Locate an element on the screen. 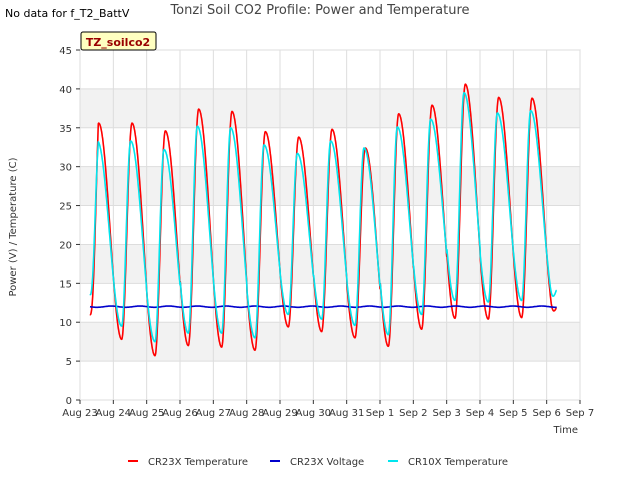 The width and height of the screenshot is (640, 480). y-tick-label: 0 is located at coordinates (69, 401).